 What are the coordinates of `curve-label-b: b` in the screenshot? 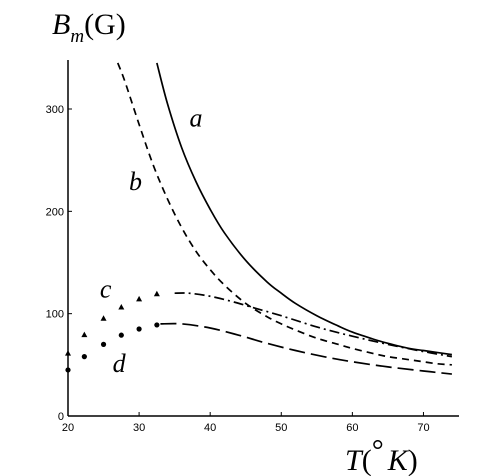 It's located at (135, 181).